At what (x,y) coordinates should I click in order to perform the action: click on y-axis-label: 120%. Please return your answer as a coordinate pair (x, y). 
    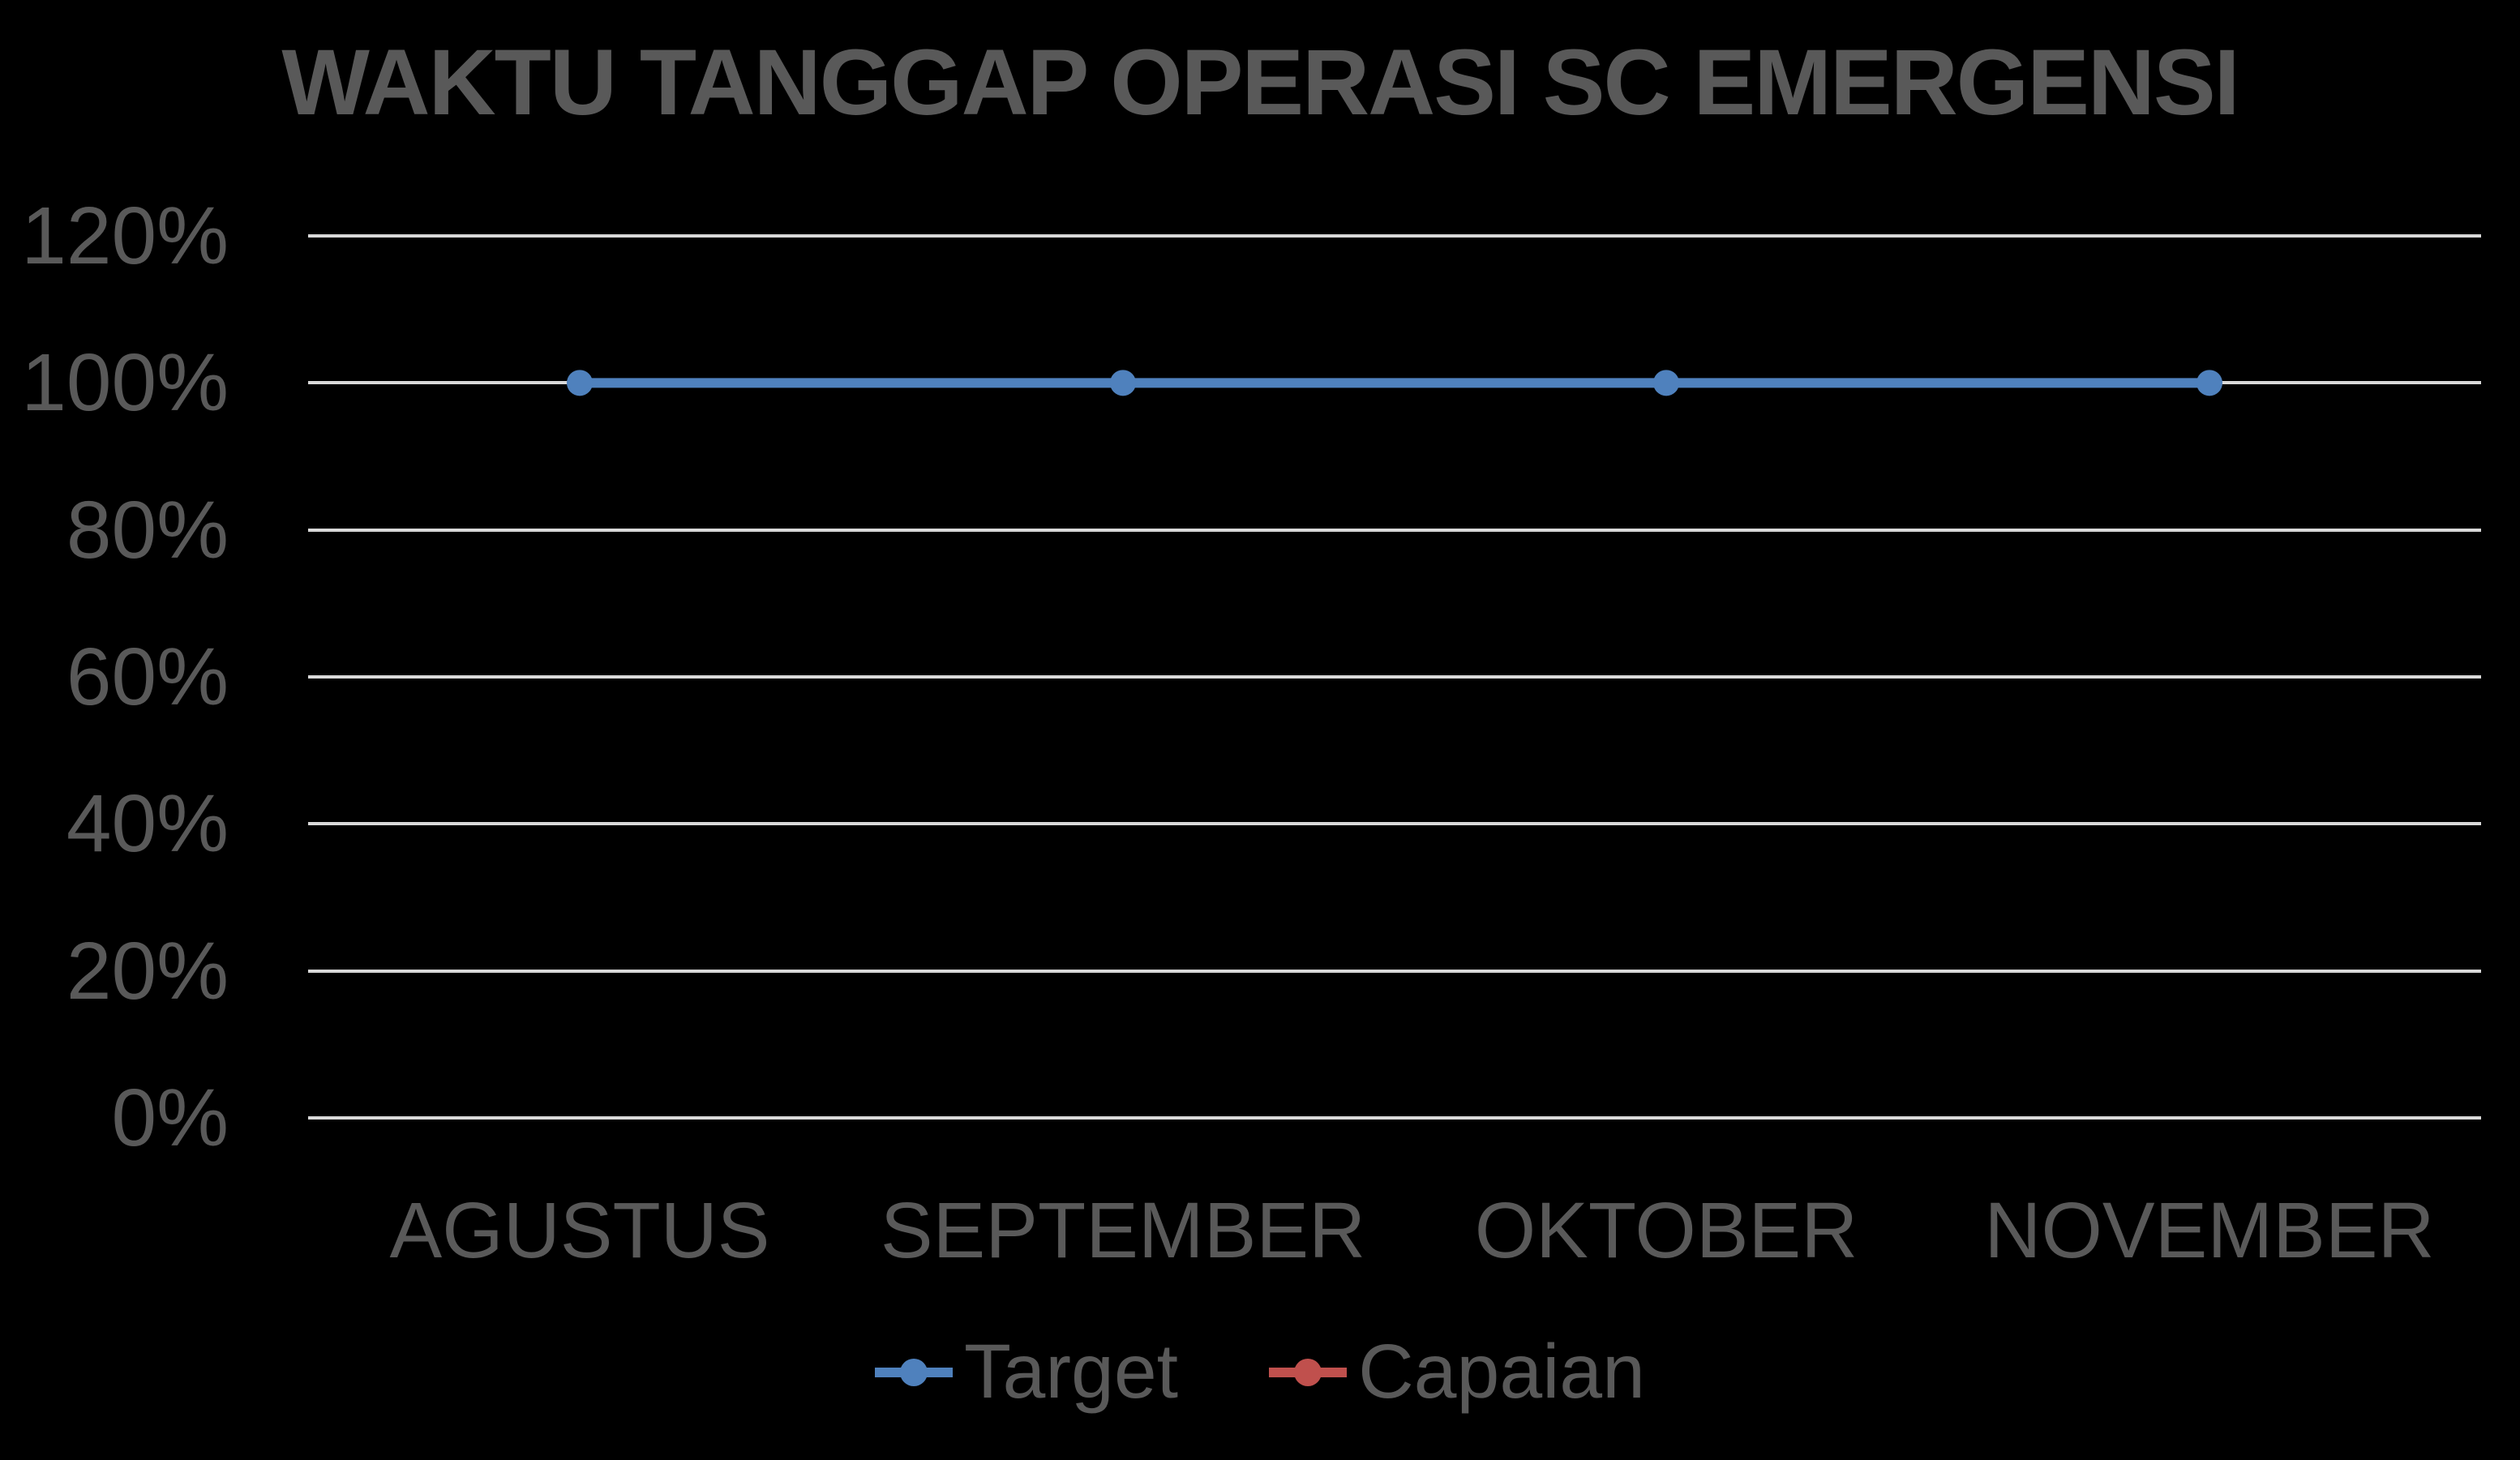
    Looking at the image, I should click on (125, 236).